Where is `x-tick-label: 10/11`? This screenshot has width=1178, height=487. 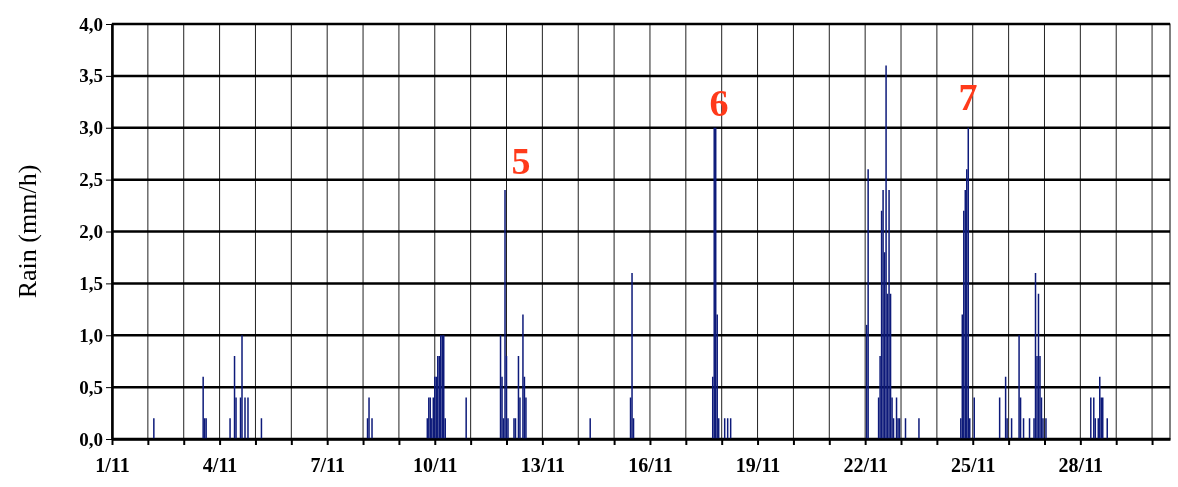
x-tick-label: 10/11 is located at coordinates (435, 465).